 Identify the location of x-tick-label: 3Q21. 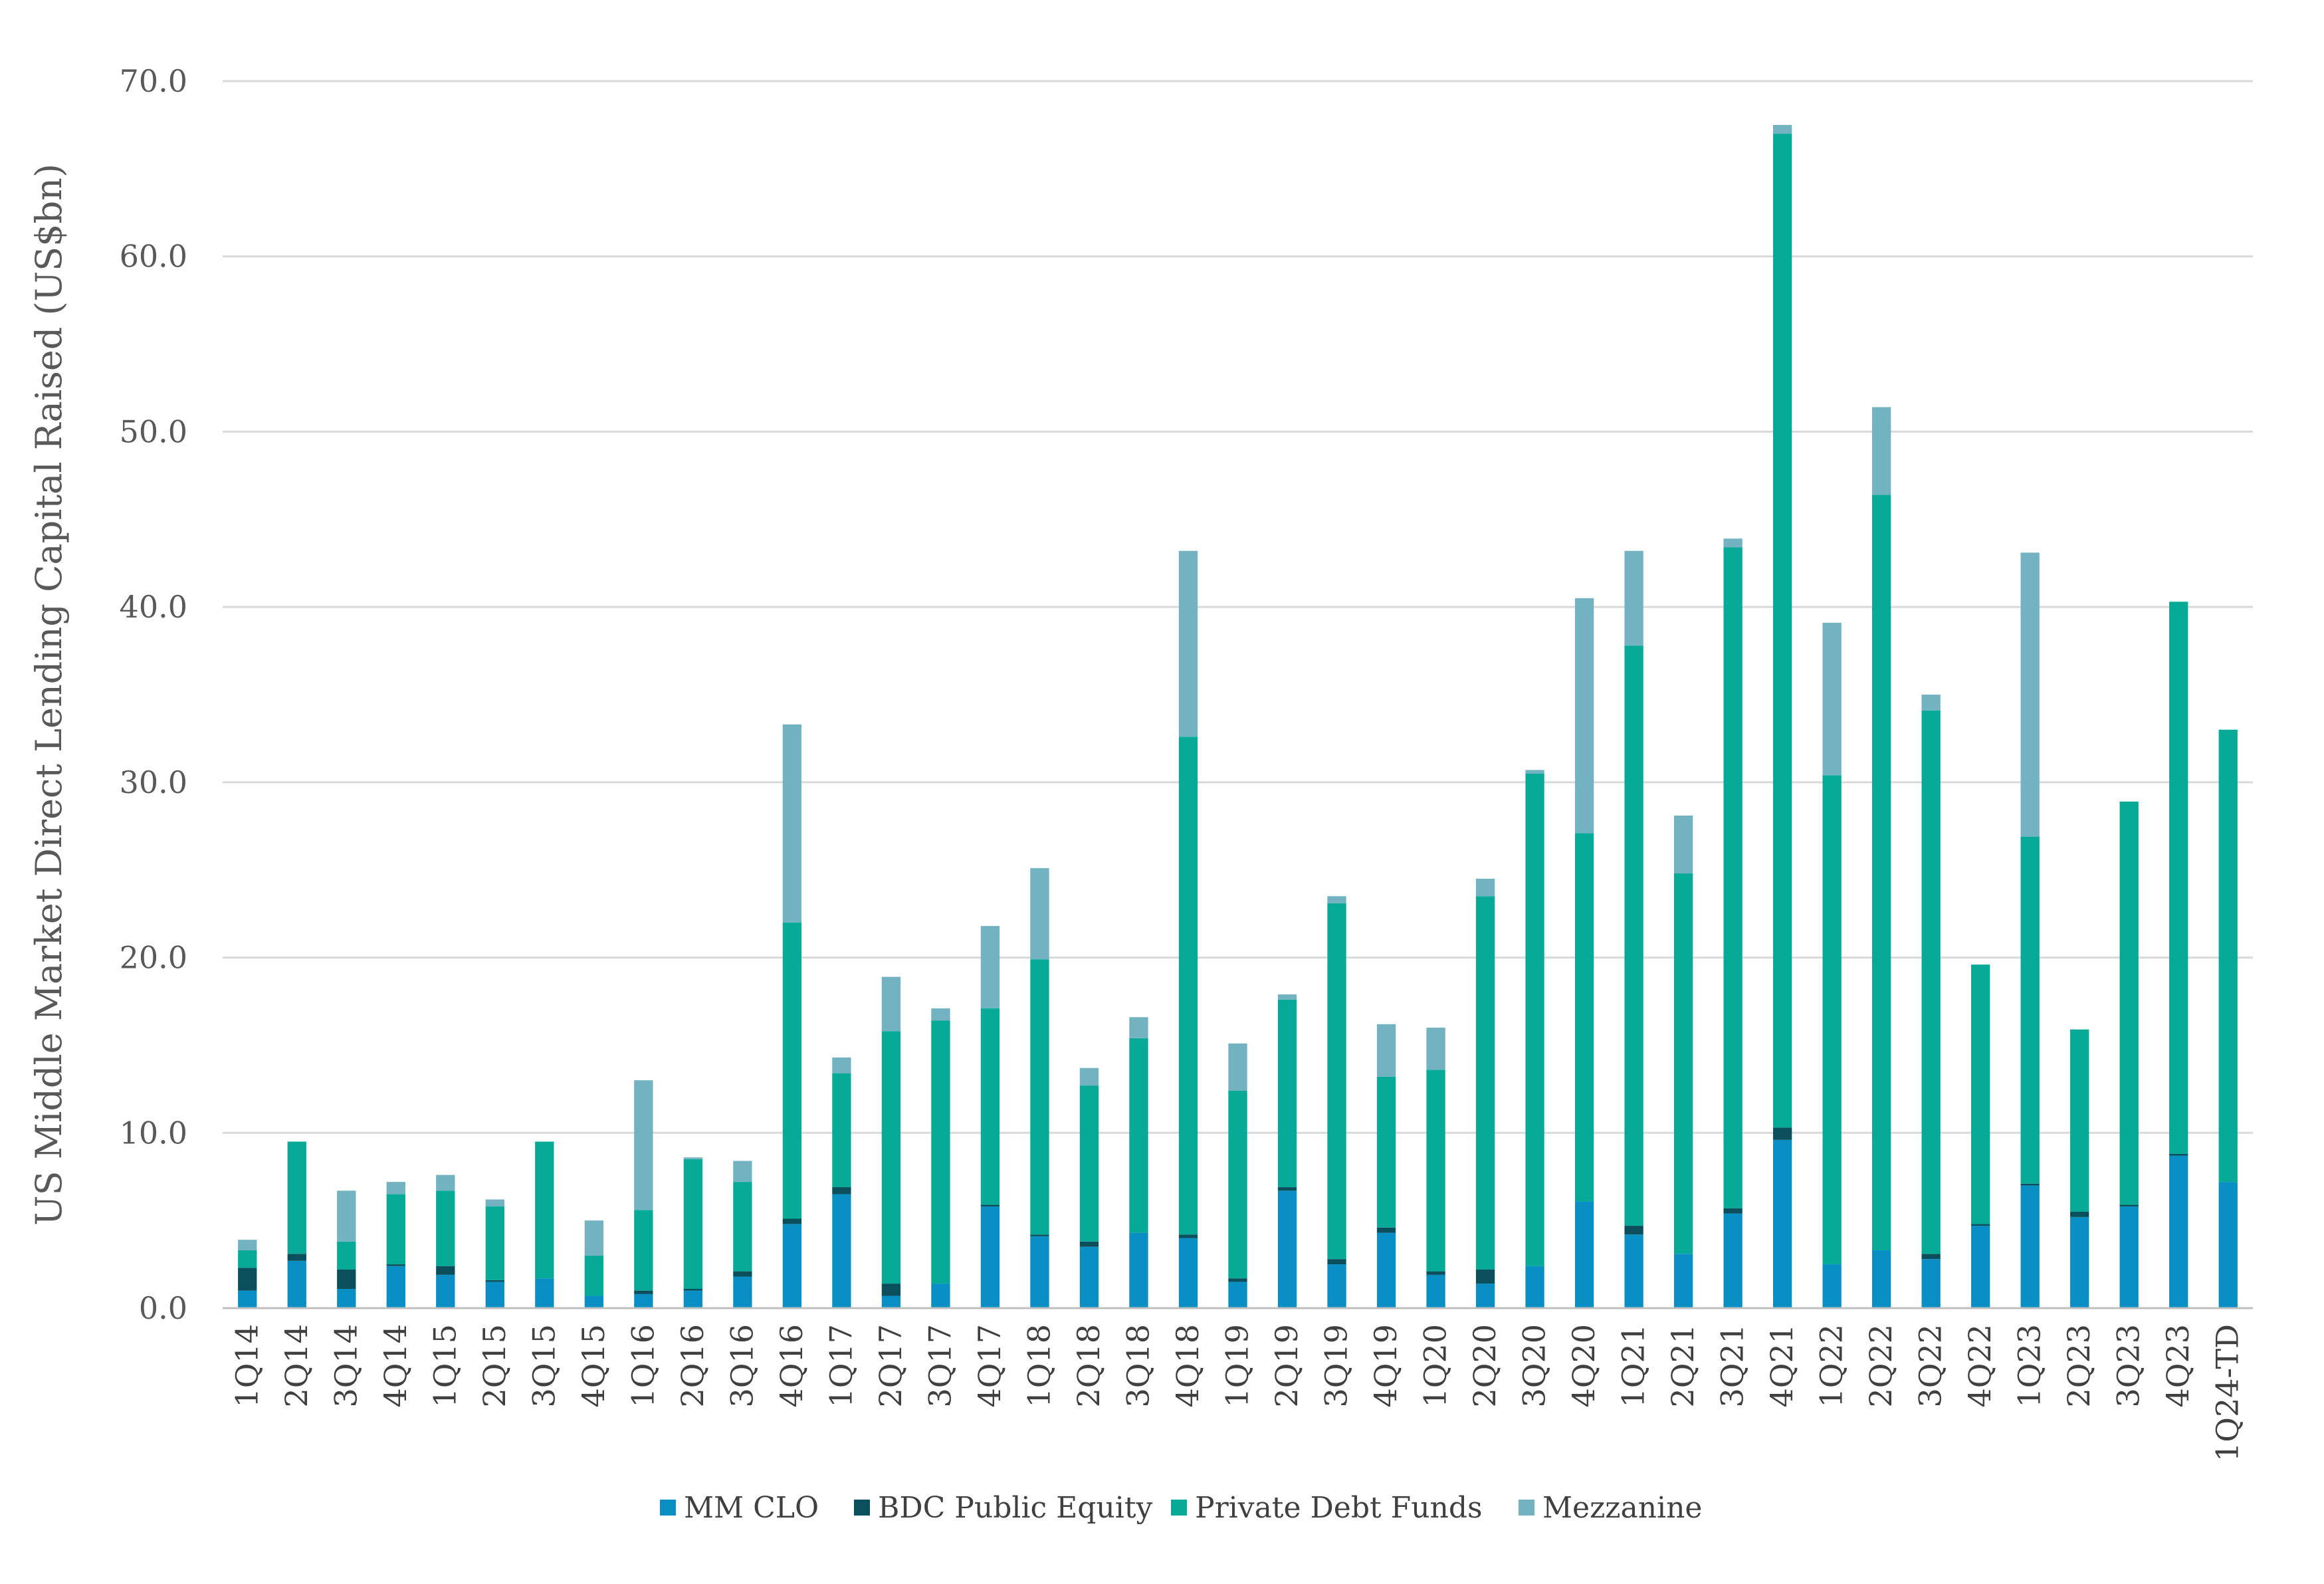
(1732, 1366).